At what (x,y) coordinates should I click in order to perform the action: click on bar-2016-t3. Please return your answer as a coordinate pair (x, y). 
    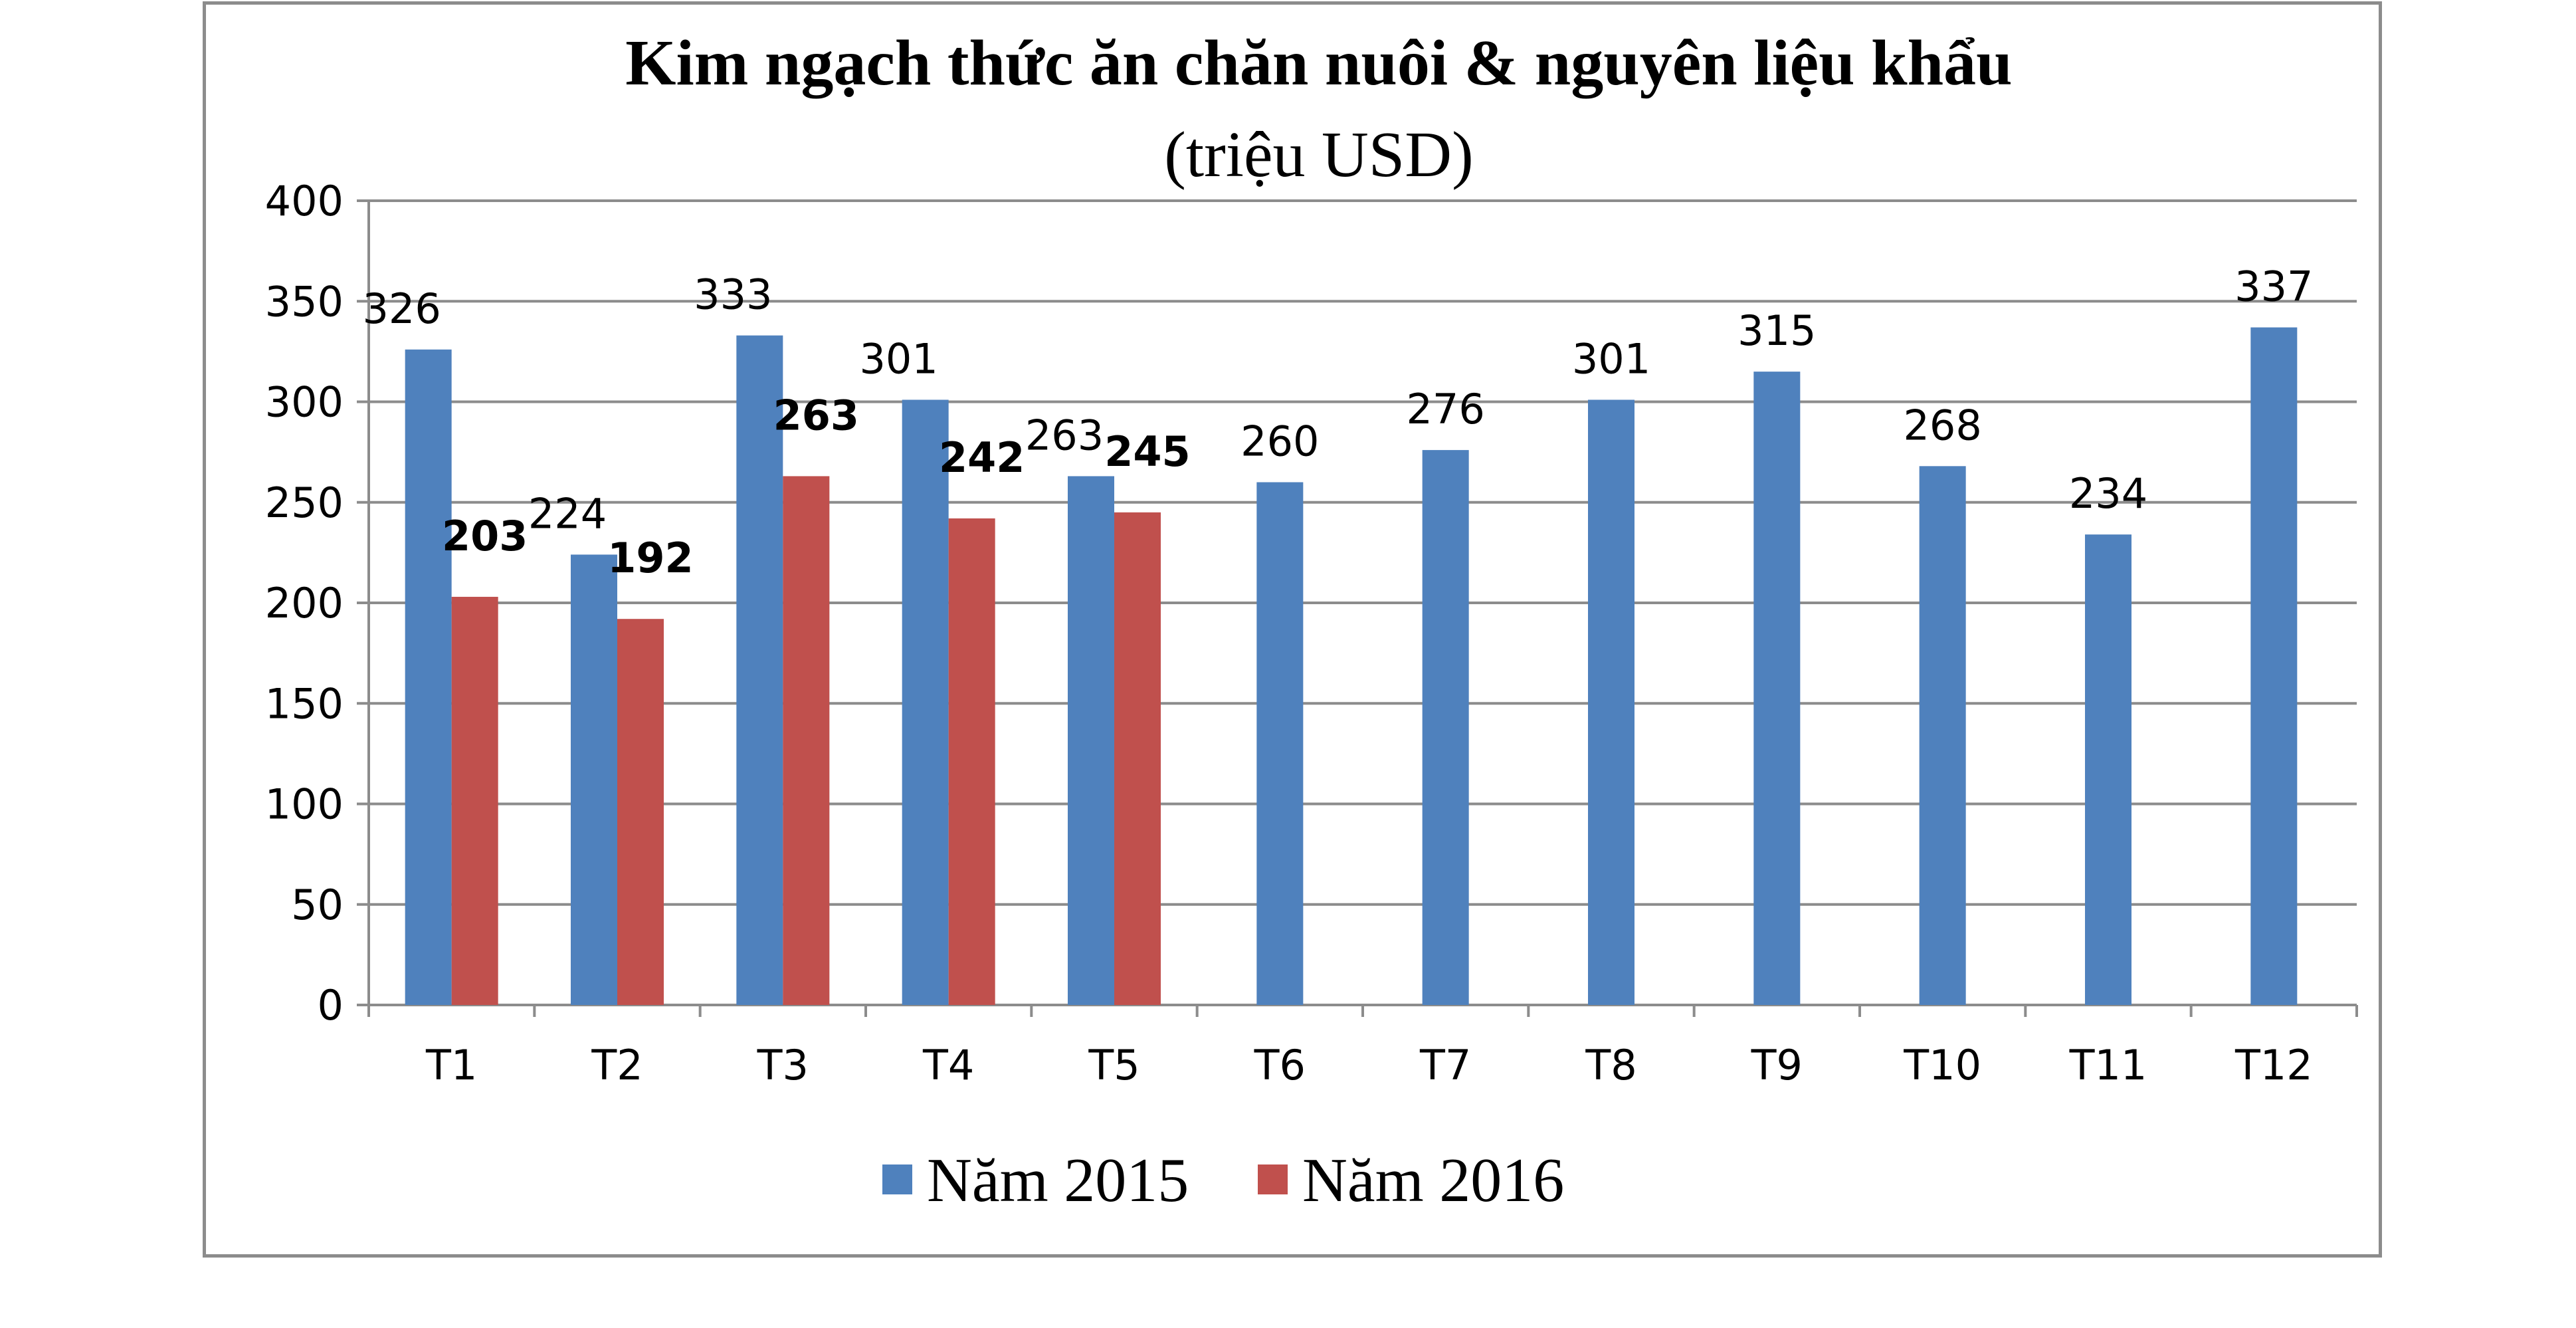
    Looking at the image, I should click on (807, 741).